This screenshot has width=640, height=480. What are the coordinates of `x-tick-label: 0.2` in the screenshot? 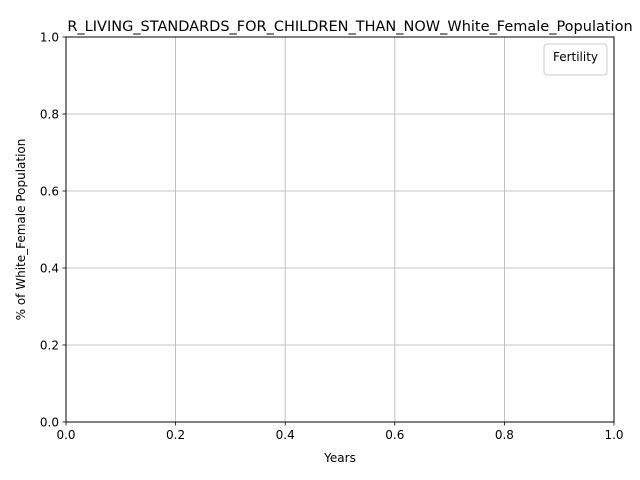 It's located at (175, 435).